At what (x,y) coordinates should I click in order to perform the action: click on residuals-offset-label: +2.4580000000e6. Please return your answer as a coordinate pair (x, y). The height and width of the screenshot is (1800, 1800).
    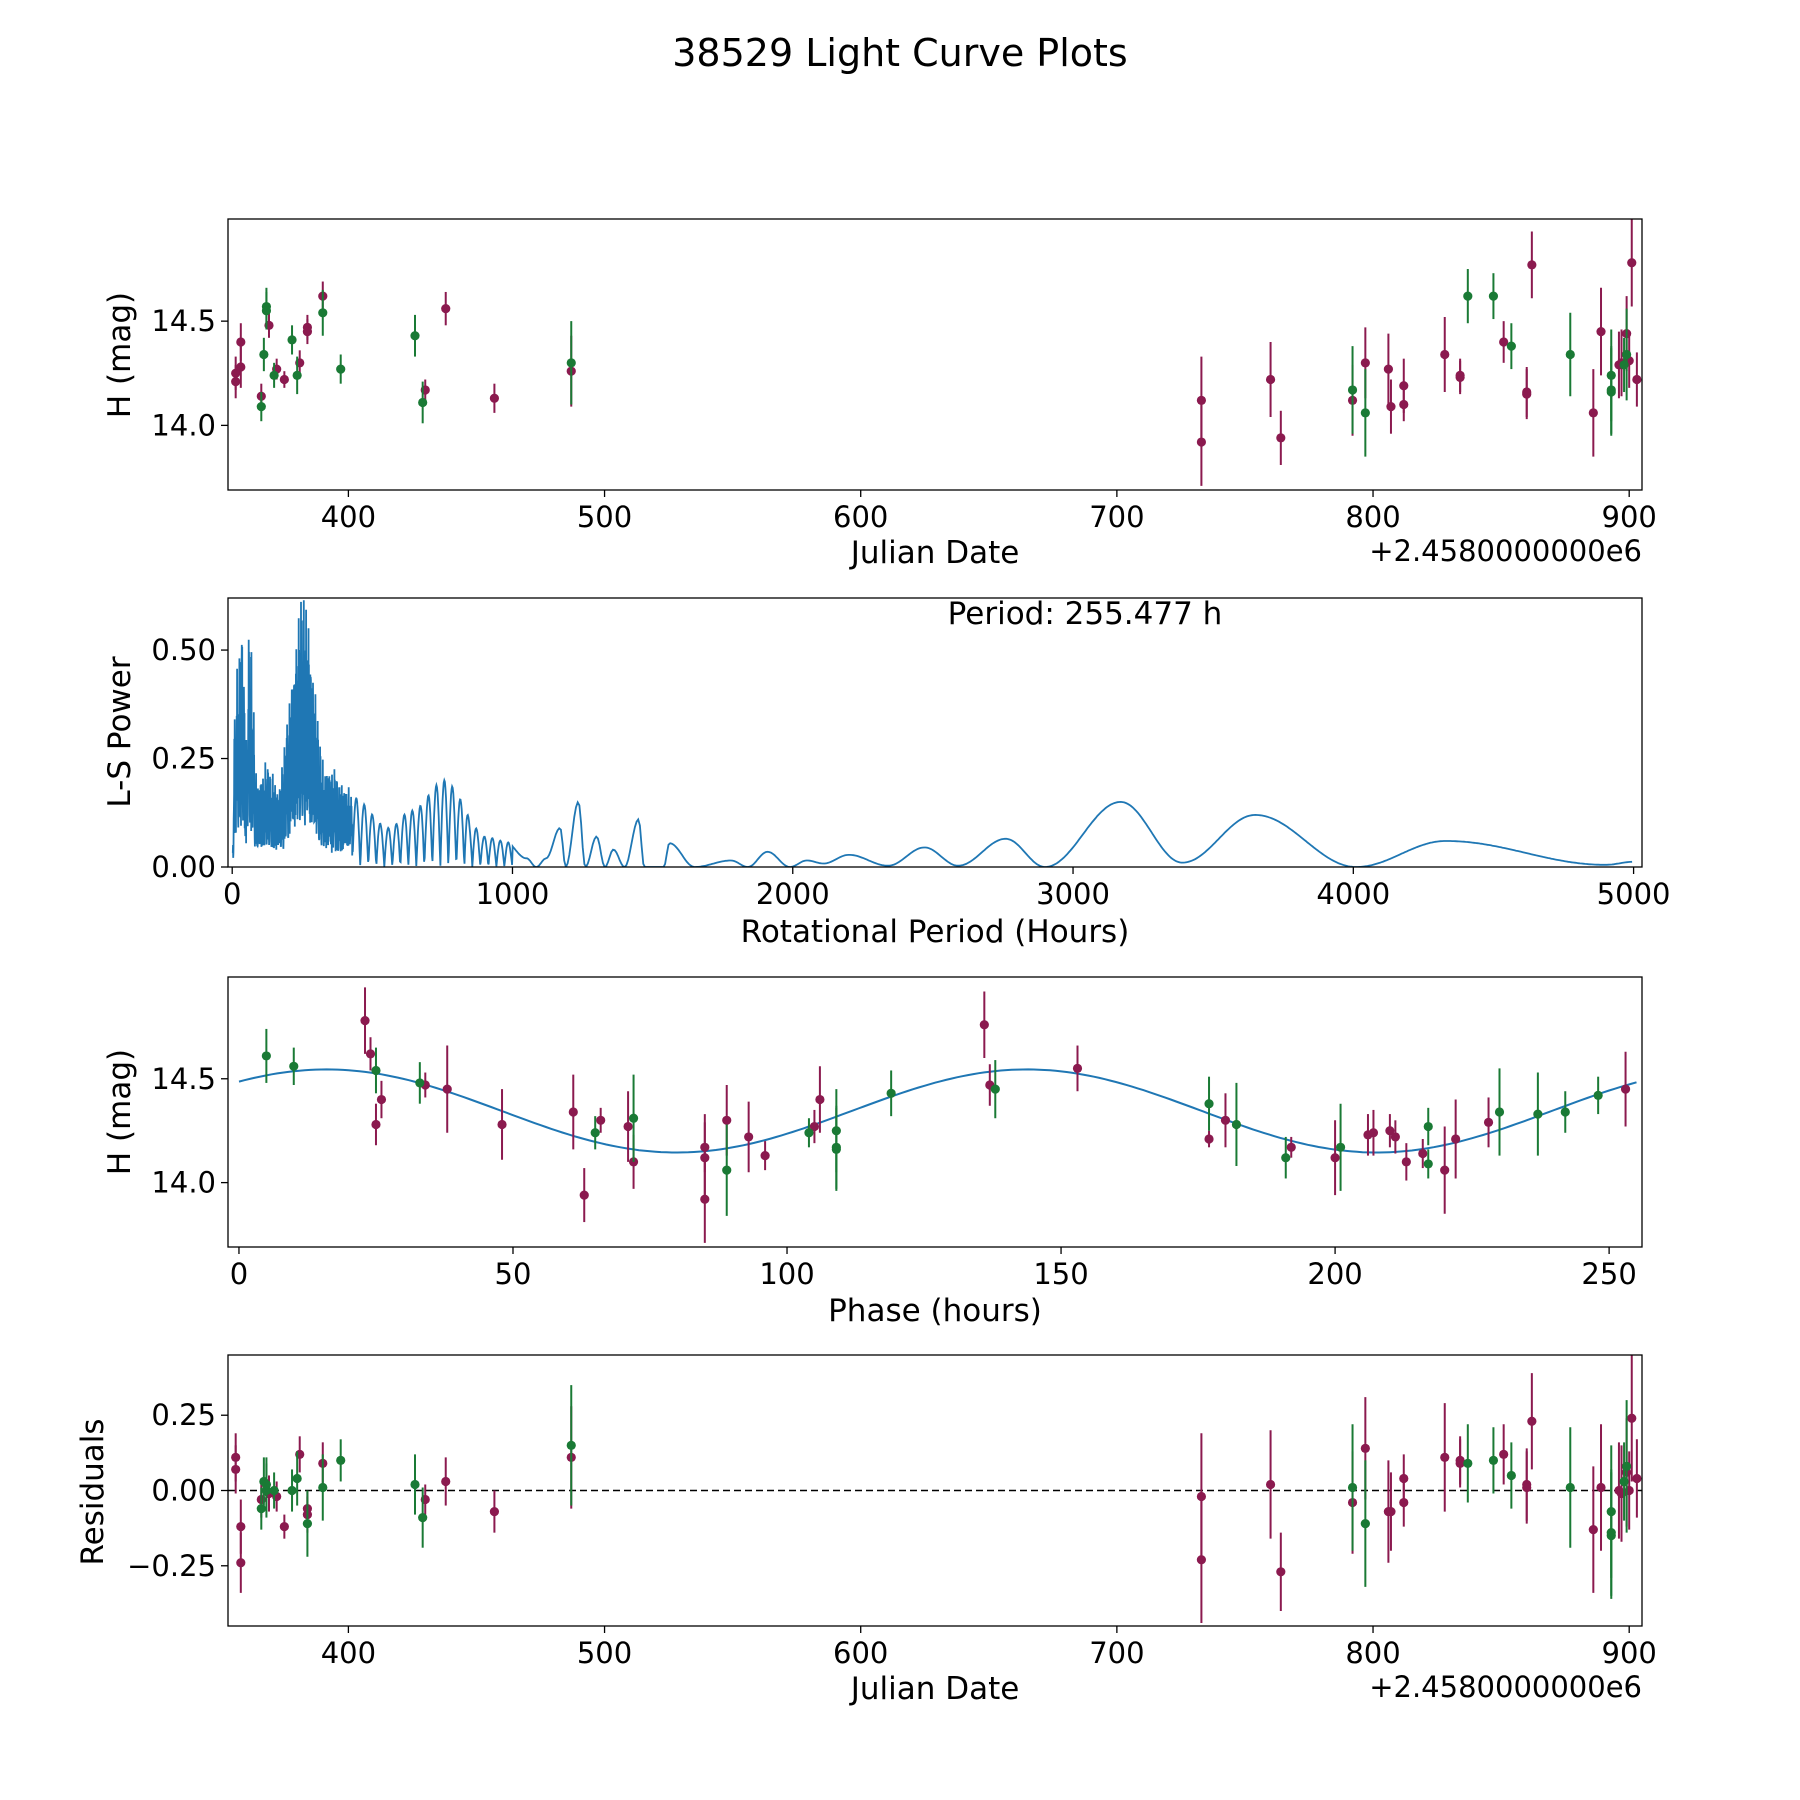
    Looking at the image, I should click on (1505, 1687).